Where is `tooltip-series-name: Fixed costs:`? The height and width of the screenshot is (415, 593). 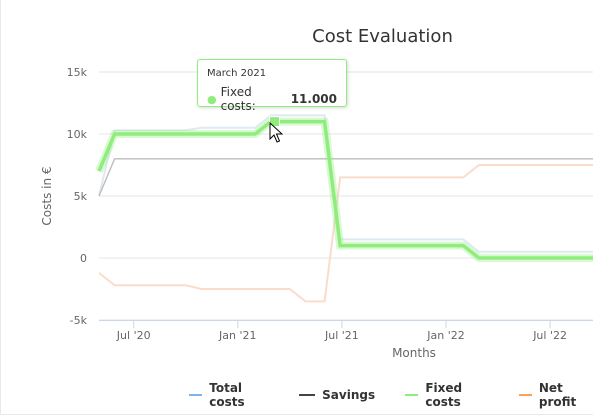
tooltip-series-name: Fixed costs: is located at coordinates (238, 99).